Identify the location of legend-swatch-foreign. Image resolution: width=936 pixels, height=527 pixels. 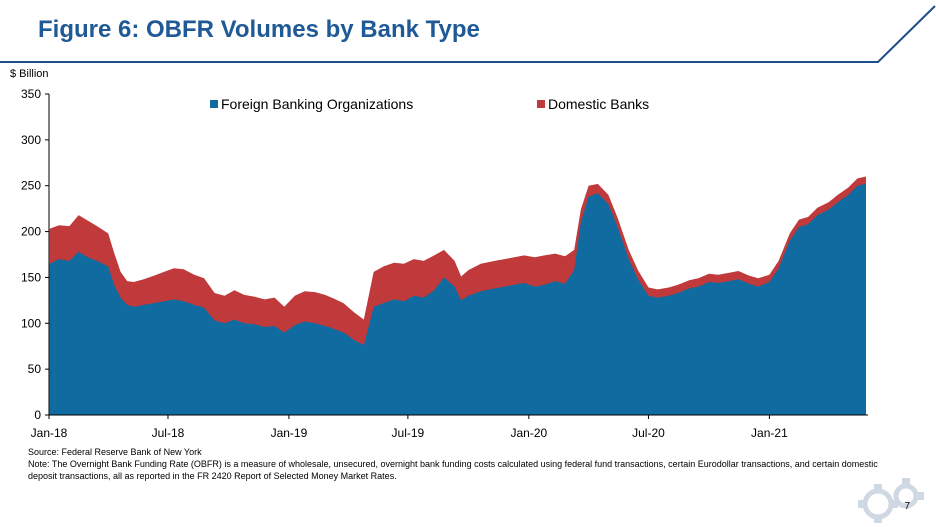
(214, 104).